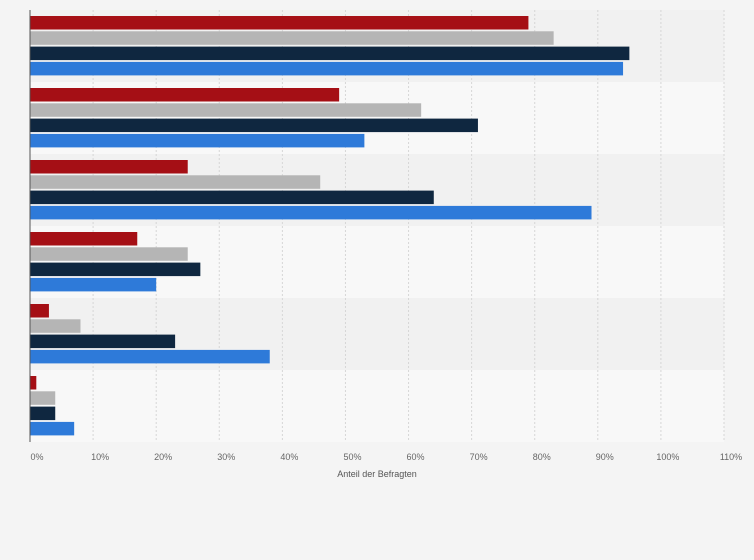 Image resolution: width=754 pixels, height=560 pixels. What do you see at coordinates (36, 457) in the screenshot?
I see `x-tick-label: 0%` at bounding box center [36, 457].